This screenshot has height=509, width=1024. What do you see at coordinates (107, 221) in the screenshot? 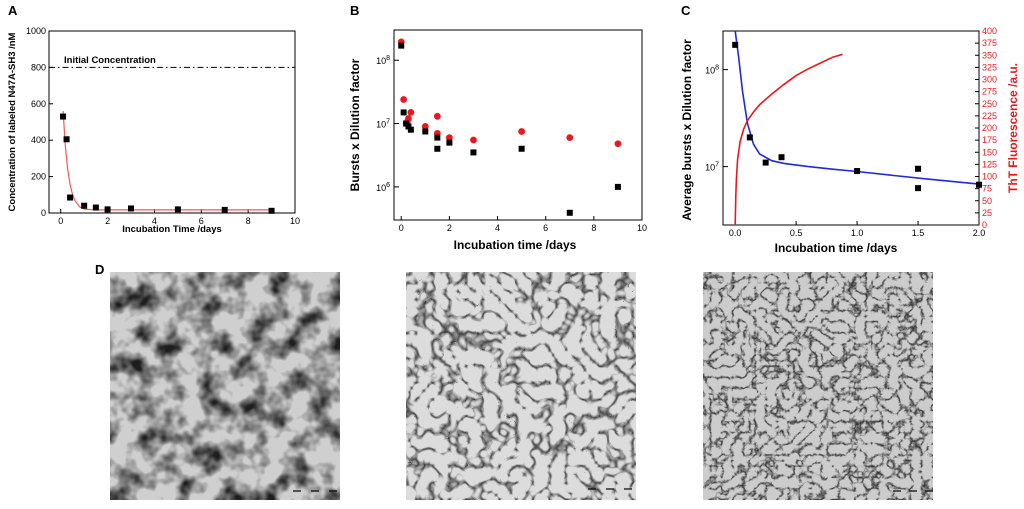
I see `panel-a-xtick-label: 2` at bounding box center [107, 221].